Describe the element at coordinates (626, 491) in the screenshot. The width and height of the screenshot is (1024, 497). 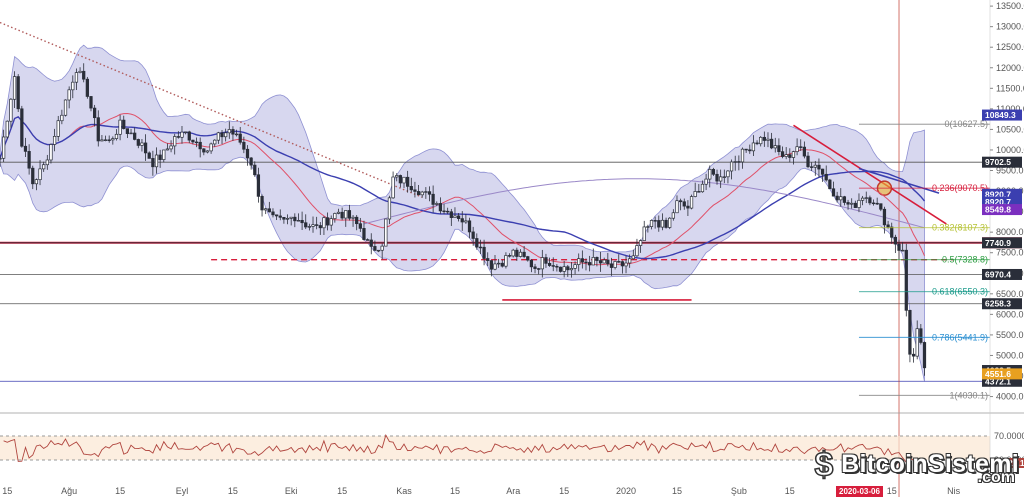
I see `x-tick-label: 2020` at that location.